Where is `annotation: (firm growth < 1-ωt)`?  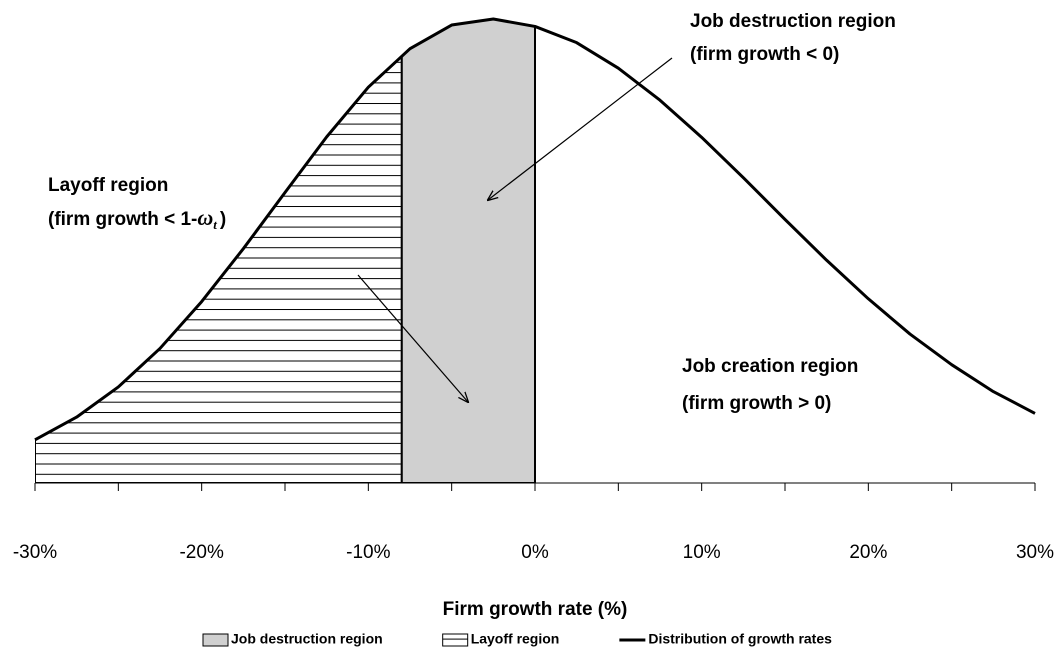 annotation: (firm growth < 1-ωt) is located at coordinates (137, 218).